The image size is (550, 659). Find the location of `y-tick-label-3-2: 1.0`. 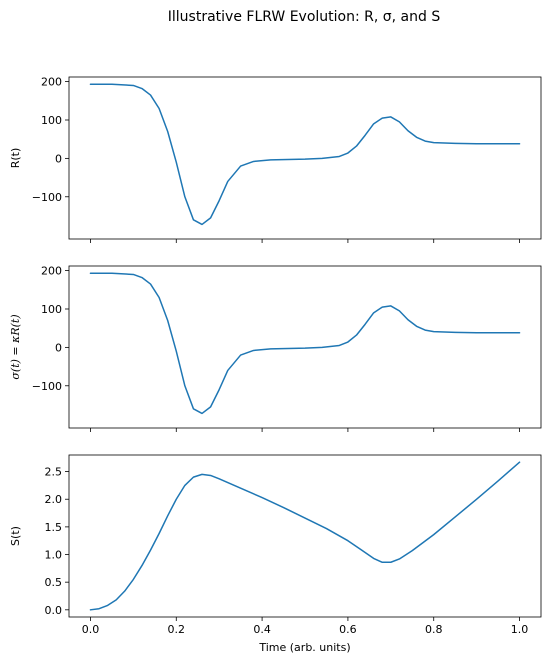

y-tick-label-3-2: 1.0 is located at coordinates (54, 555).